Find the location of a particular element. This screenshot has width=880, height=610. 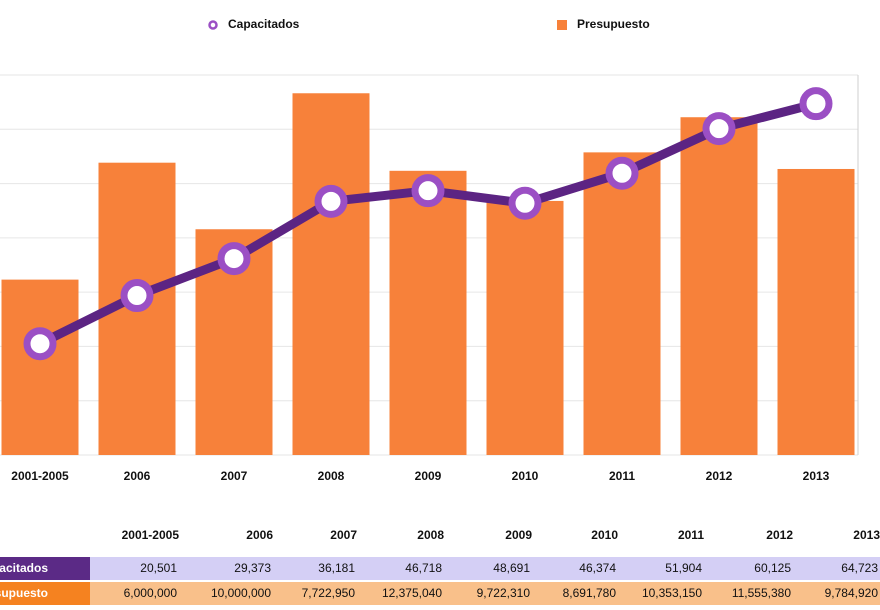

table-header: 2006 is located at coordinates (259, 535).